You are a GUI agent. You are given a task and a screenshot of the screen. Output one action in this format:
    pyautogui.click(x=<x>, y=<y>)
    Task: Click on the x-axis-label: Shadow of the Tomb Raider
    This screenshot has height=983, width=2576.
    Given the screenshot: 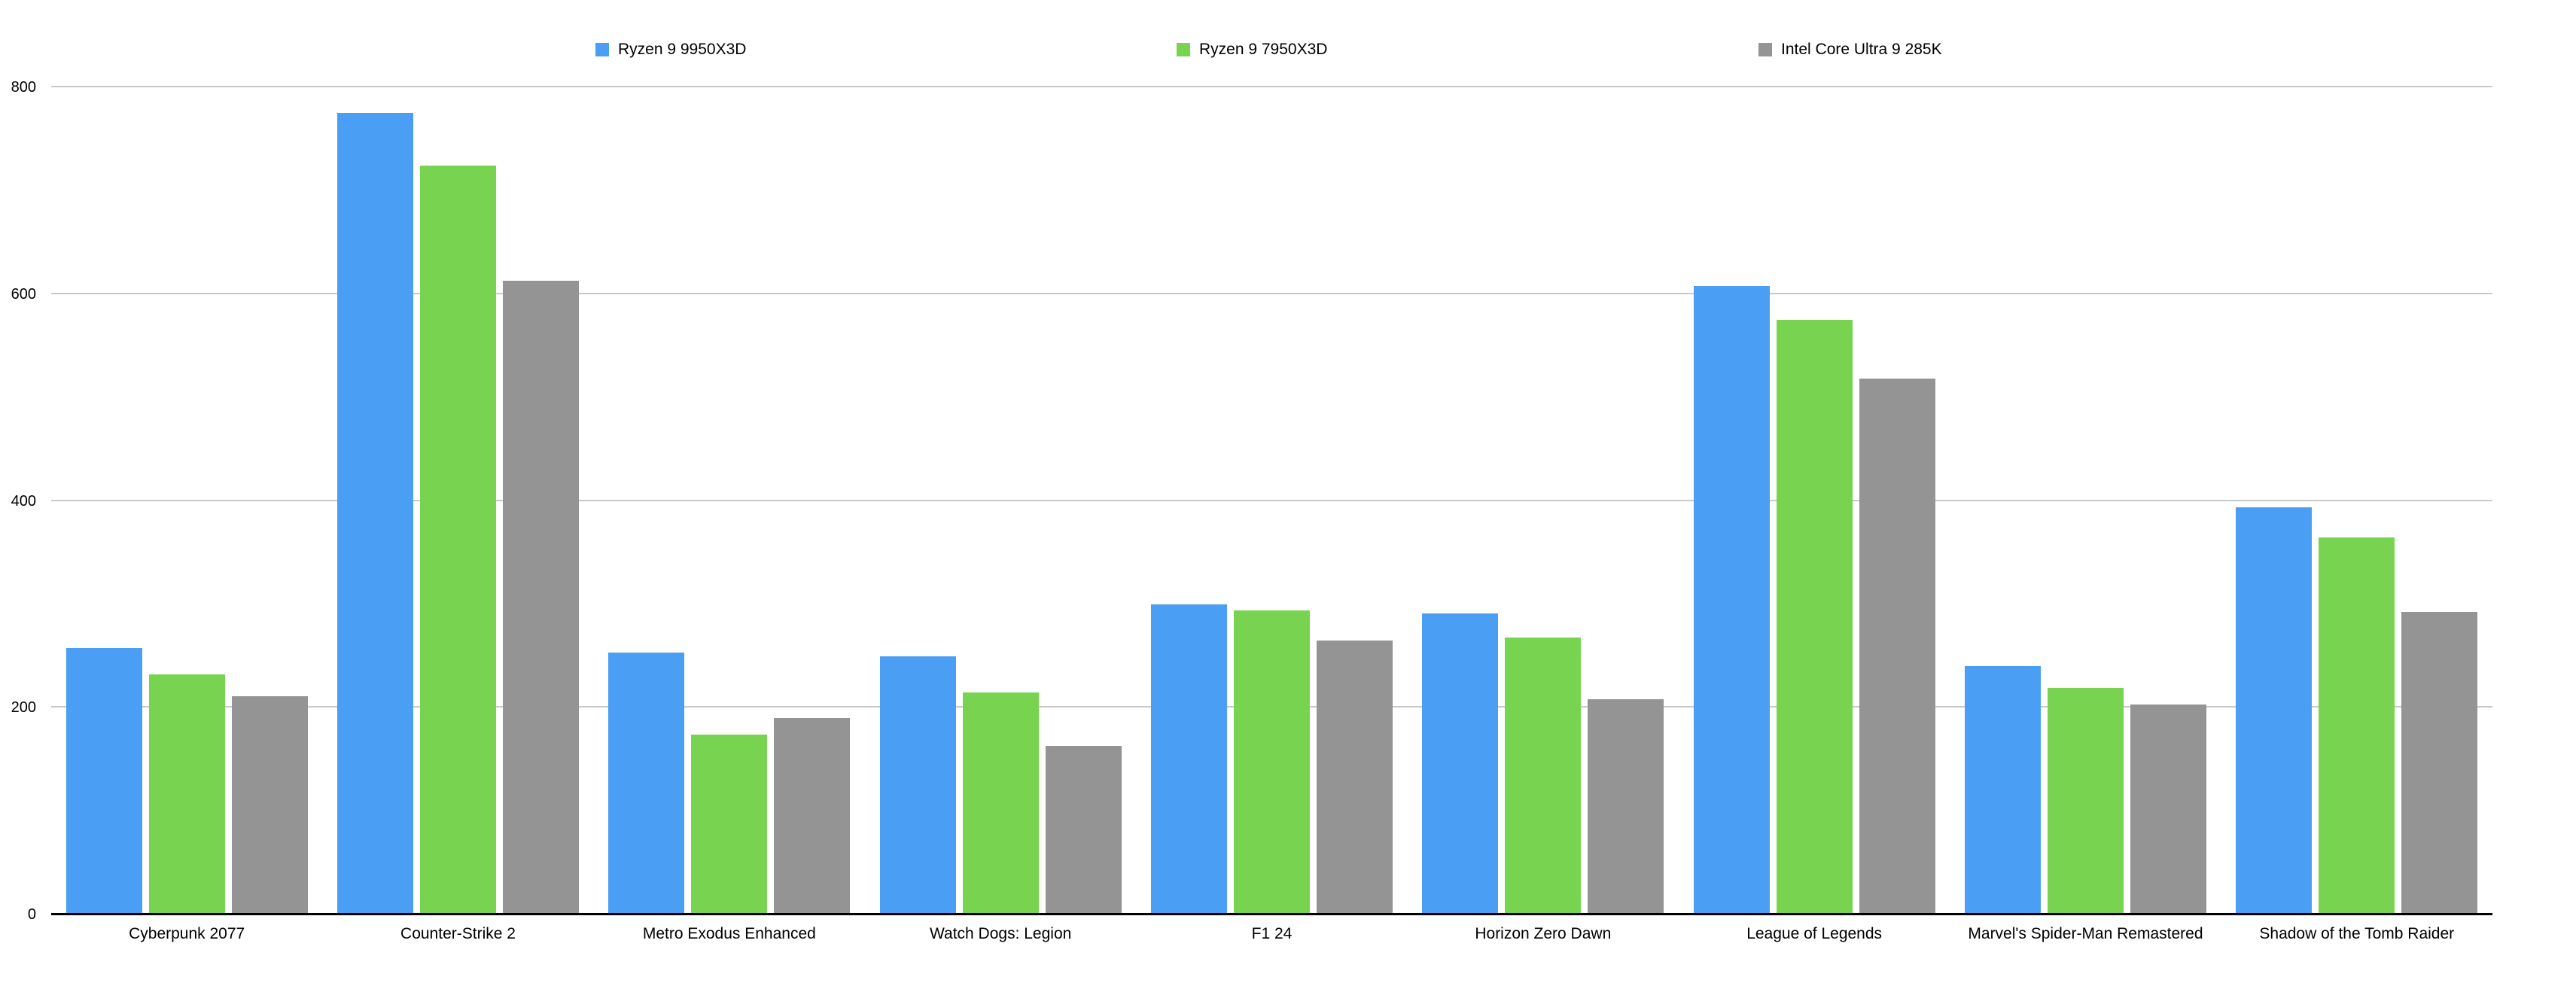 What is the action you would take?
    pyautogui.click(x=2357, y=934)
    